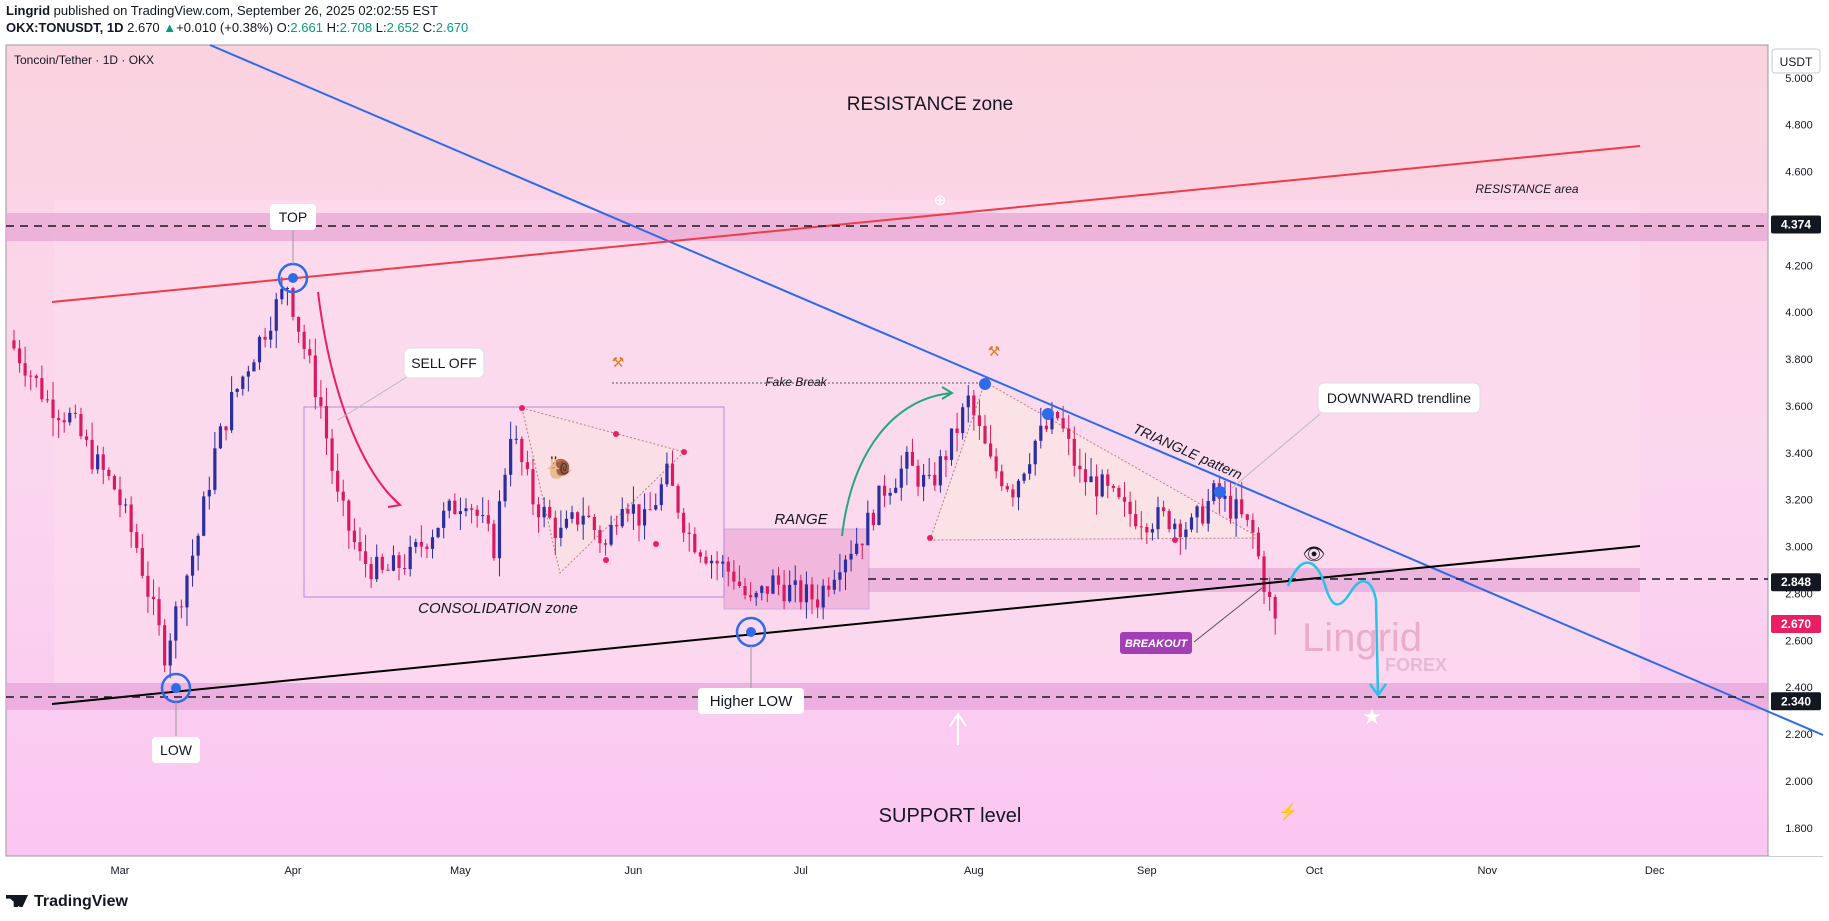 This screenshot has width=1829, height=921. Describe the element at coordinates (1156, 643) in the screenshot. I see `breakout-badge` at that location.